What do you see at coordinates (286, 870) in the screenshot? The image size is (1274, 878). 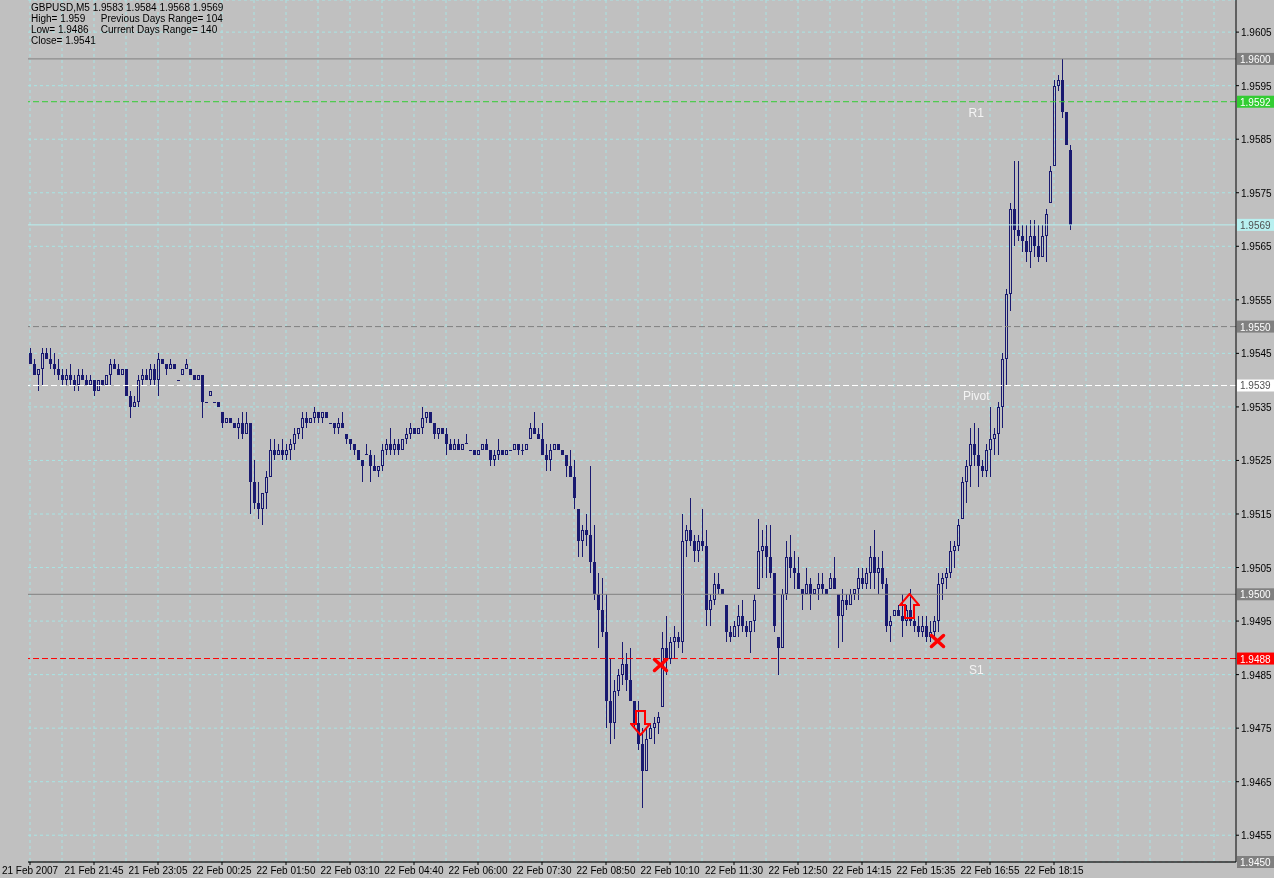 I see `x-tick-label: 22 Feb 01:50` at bounding box center [286, 870].